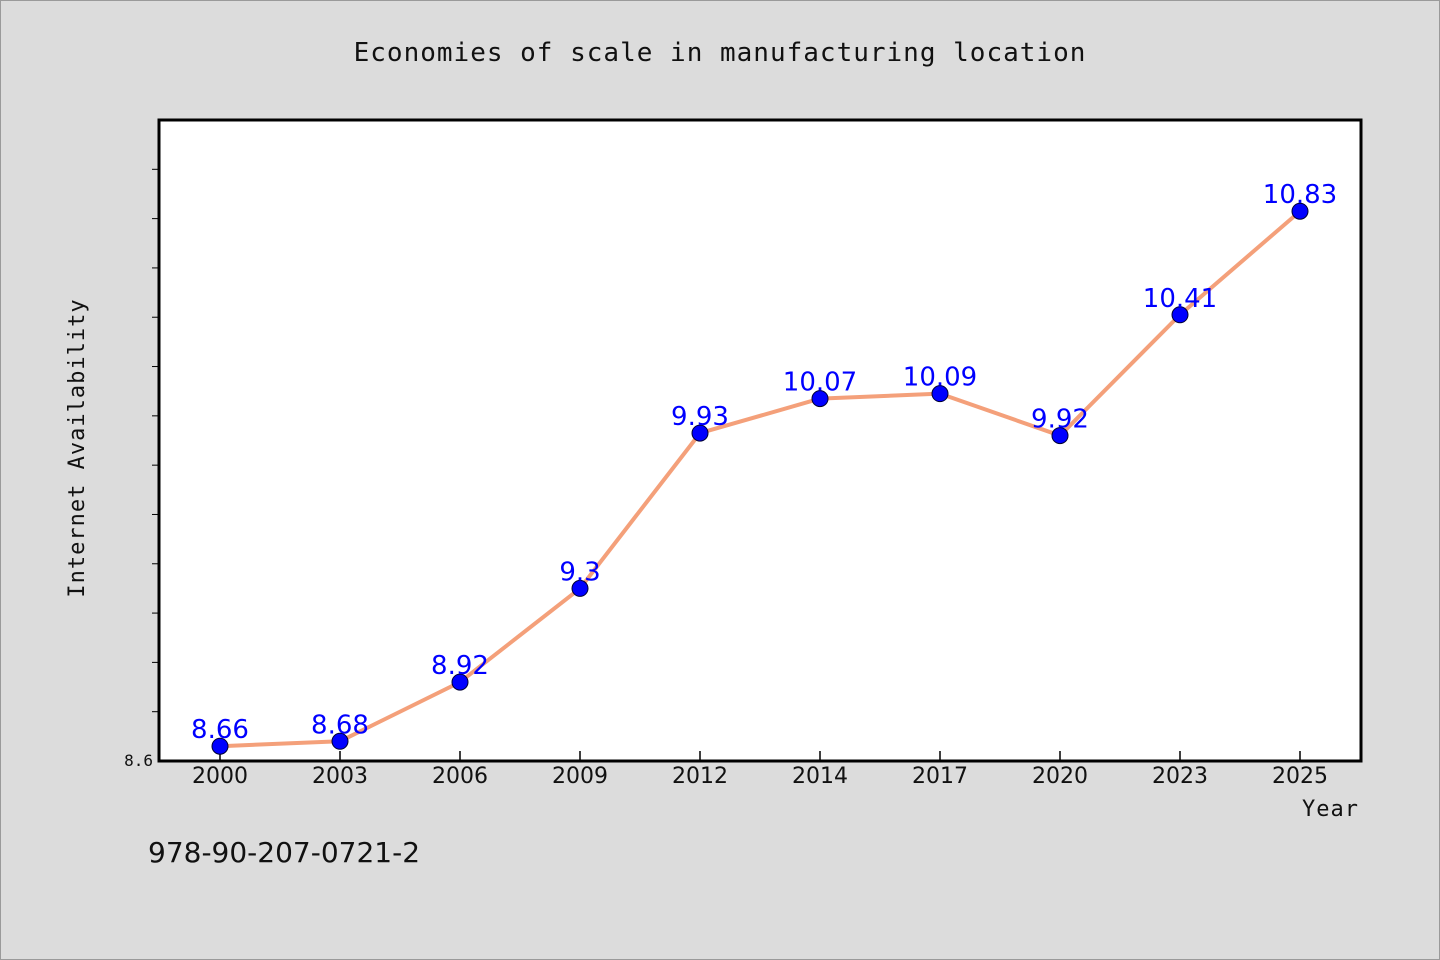 The width and height of the screenshot is (1440, 960). What do you see at coordinates (940, 378) in the screenshot?
I see `data-label: 10.09` at bounding box center [940, 378].